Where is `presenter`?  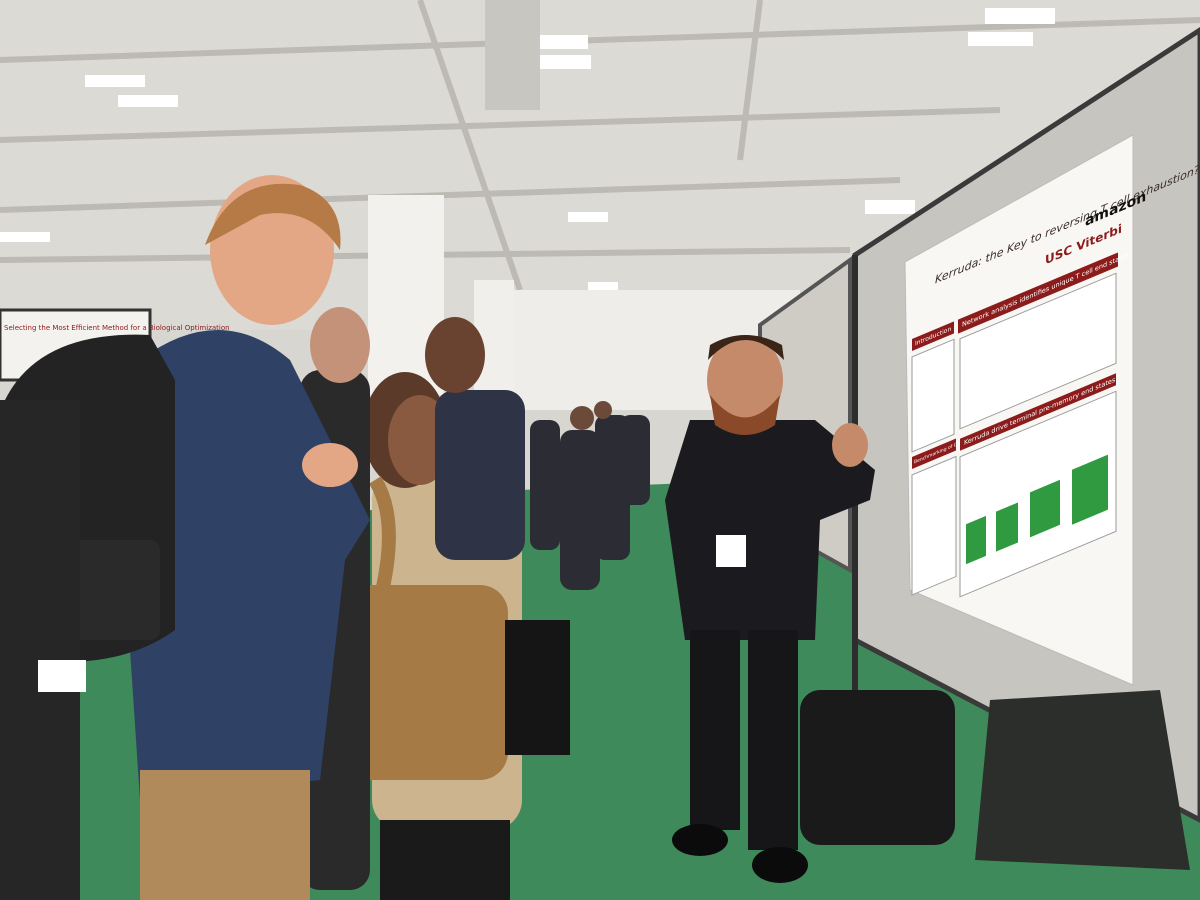
presenter is located at coordinates (770, 609).